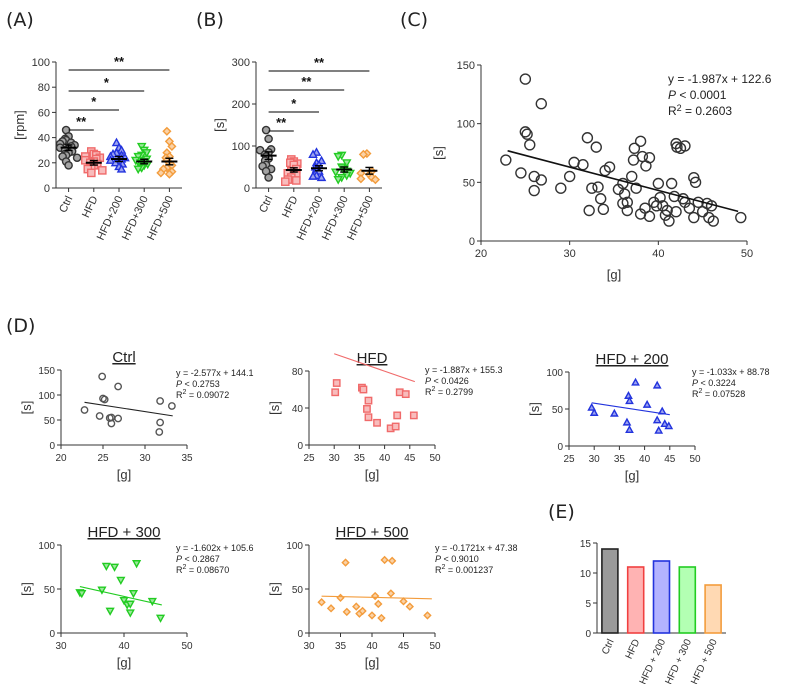  I want to click on r2-label: R2 = 0.001237, so click(464, 569).